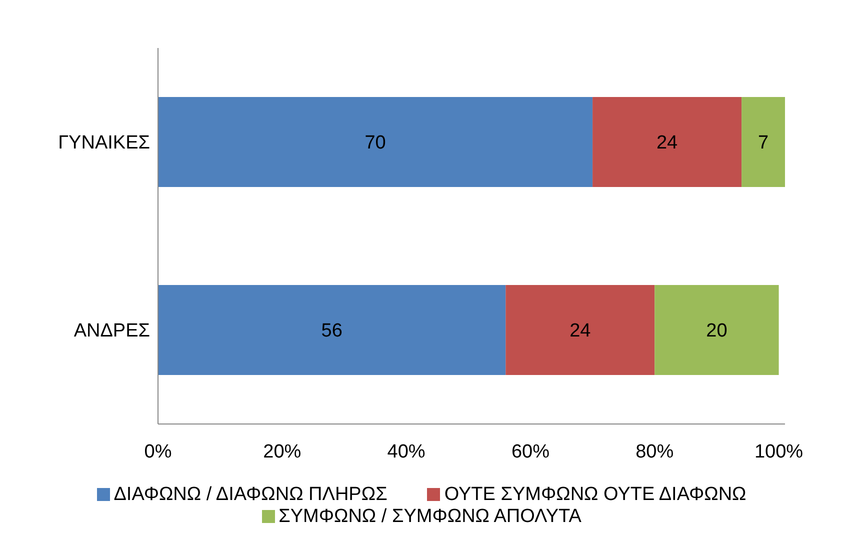  What do you see at coordinates (530, 451) in the screenshot?
I see `x-tick-label: 60%` at bounding box center [530, 451].